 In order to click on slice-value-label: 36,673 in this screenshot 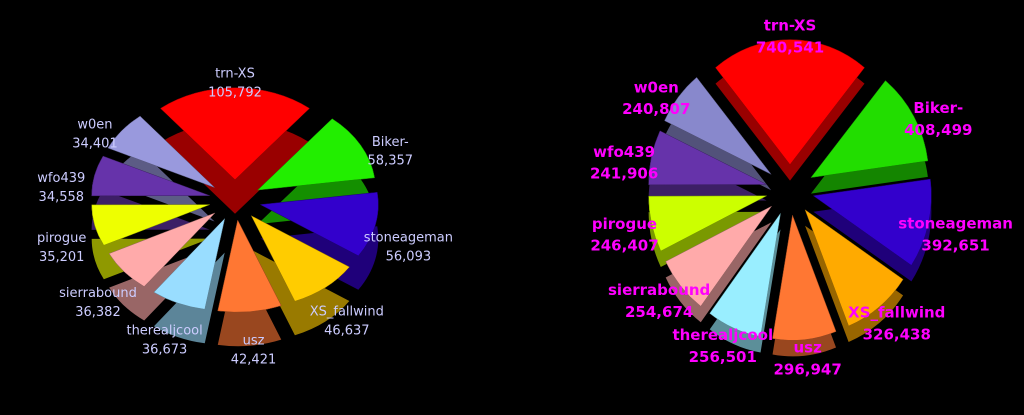, I will do `click(165, 349)`.